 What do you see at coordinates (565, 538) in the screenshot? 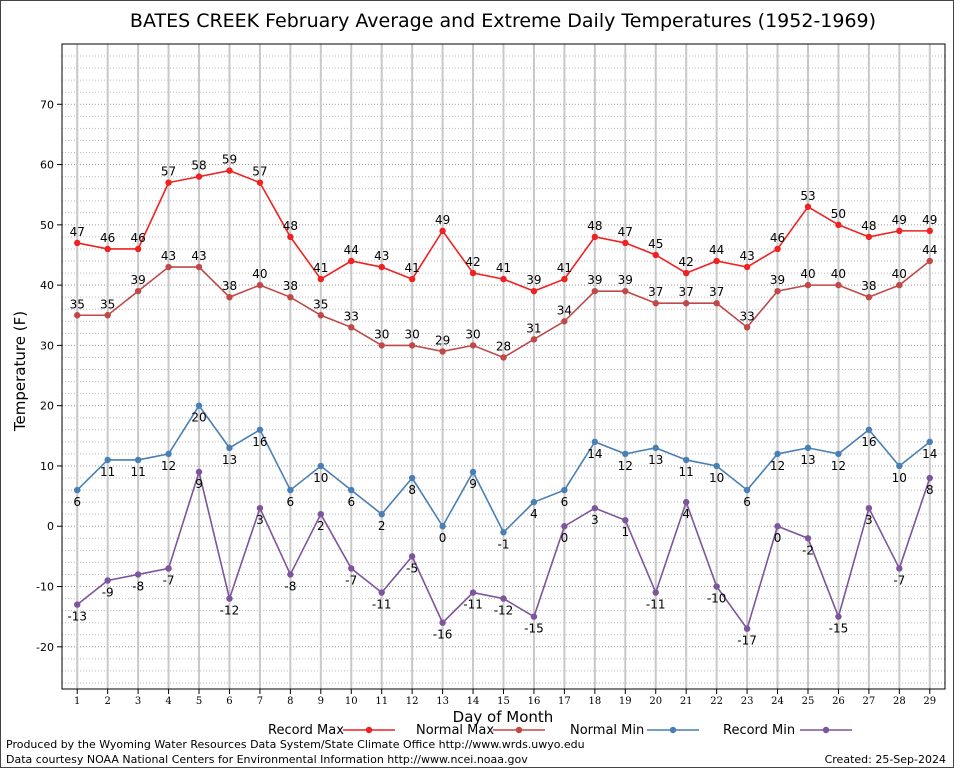
I see `data-label: 0` at bounding box center [565, 538].